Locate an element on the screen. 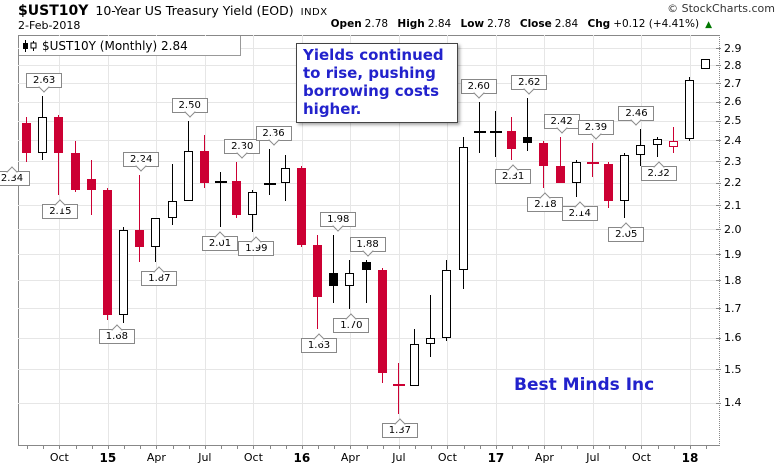 This screenshot has width=780, height=469. price-label: 2.46 is located at coordinates (636, 115).